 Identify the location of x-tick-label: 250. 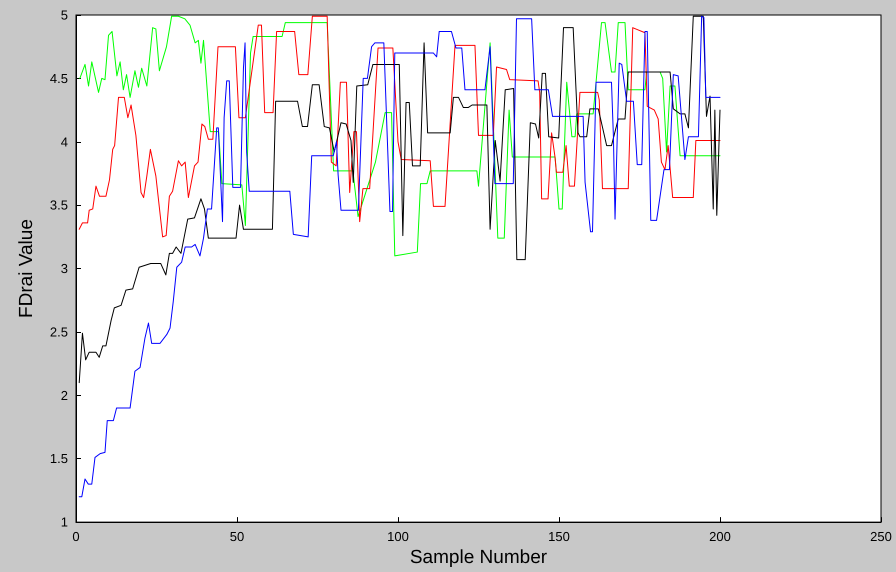
(881, 536).